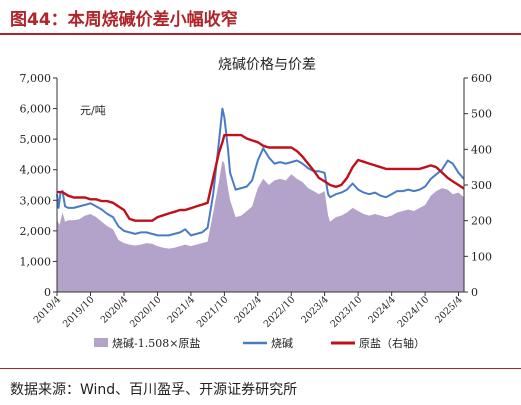 The height and width of the screenshot is (405, 521). Describe the element at coordinates (481, 256) in the screenshot. I see `right-tick-label: 100` at that location.